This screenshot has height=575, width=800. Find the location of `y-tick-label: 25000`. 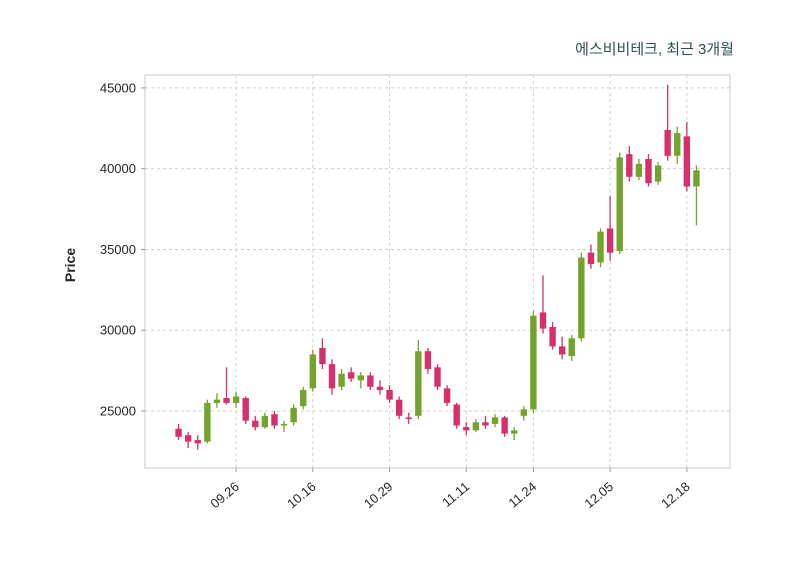

y-tick-label: 25000 is located at coordinates (118, 410).